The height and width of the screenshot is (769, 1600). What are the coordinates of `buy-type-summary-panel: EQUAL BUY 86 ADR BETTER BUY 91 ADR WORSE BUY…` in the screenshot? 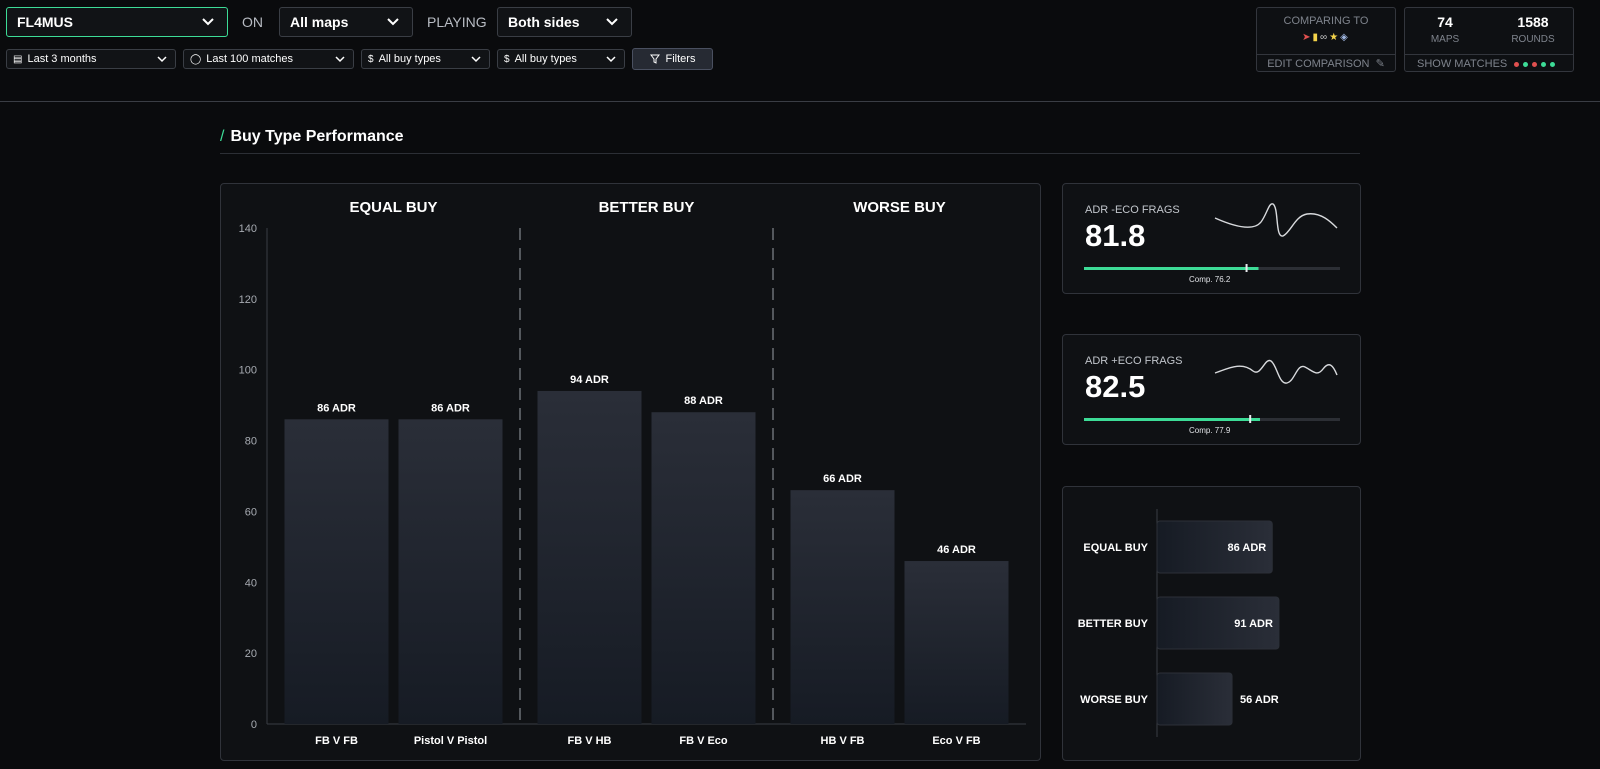 It's located at (1211, 623).